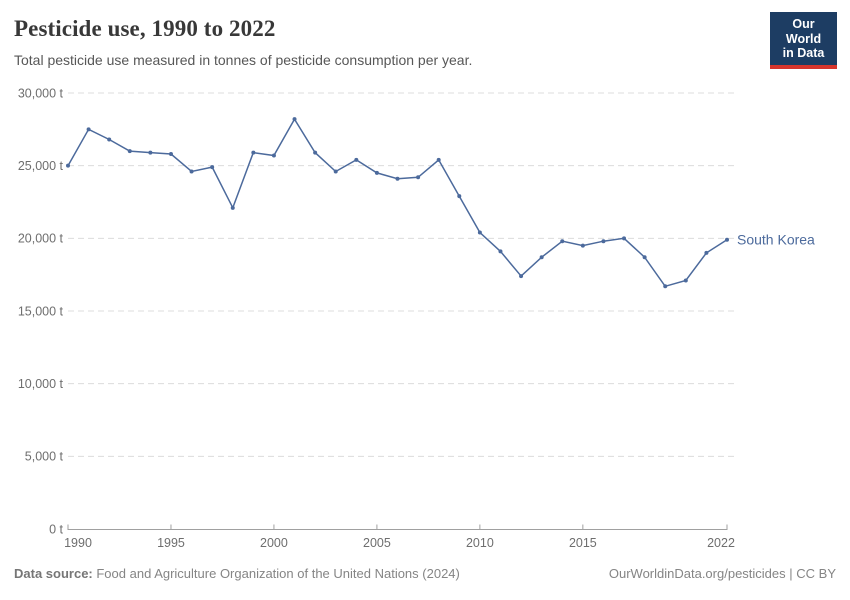 The image size is (850, 600). Describe the element at coordinates (191, 171) in the screenshot. I see `data-point-1996` at that location.